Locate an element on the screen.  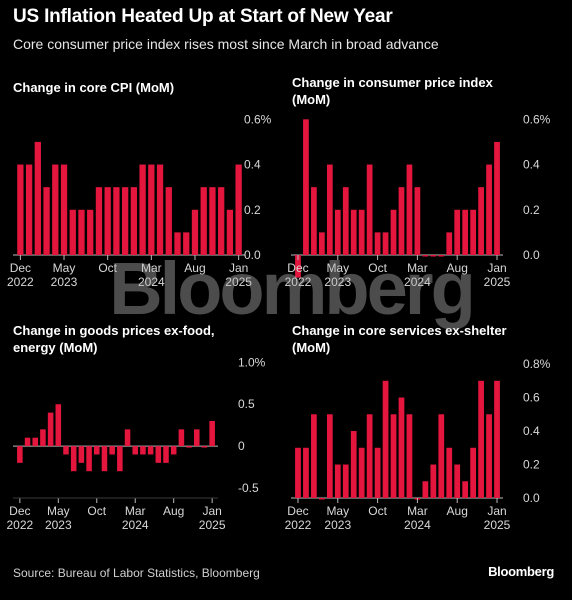
panel-title-core-services: Change in core services ex-shelter (MoM) is located at coordinates (399, 339).